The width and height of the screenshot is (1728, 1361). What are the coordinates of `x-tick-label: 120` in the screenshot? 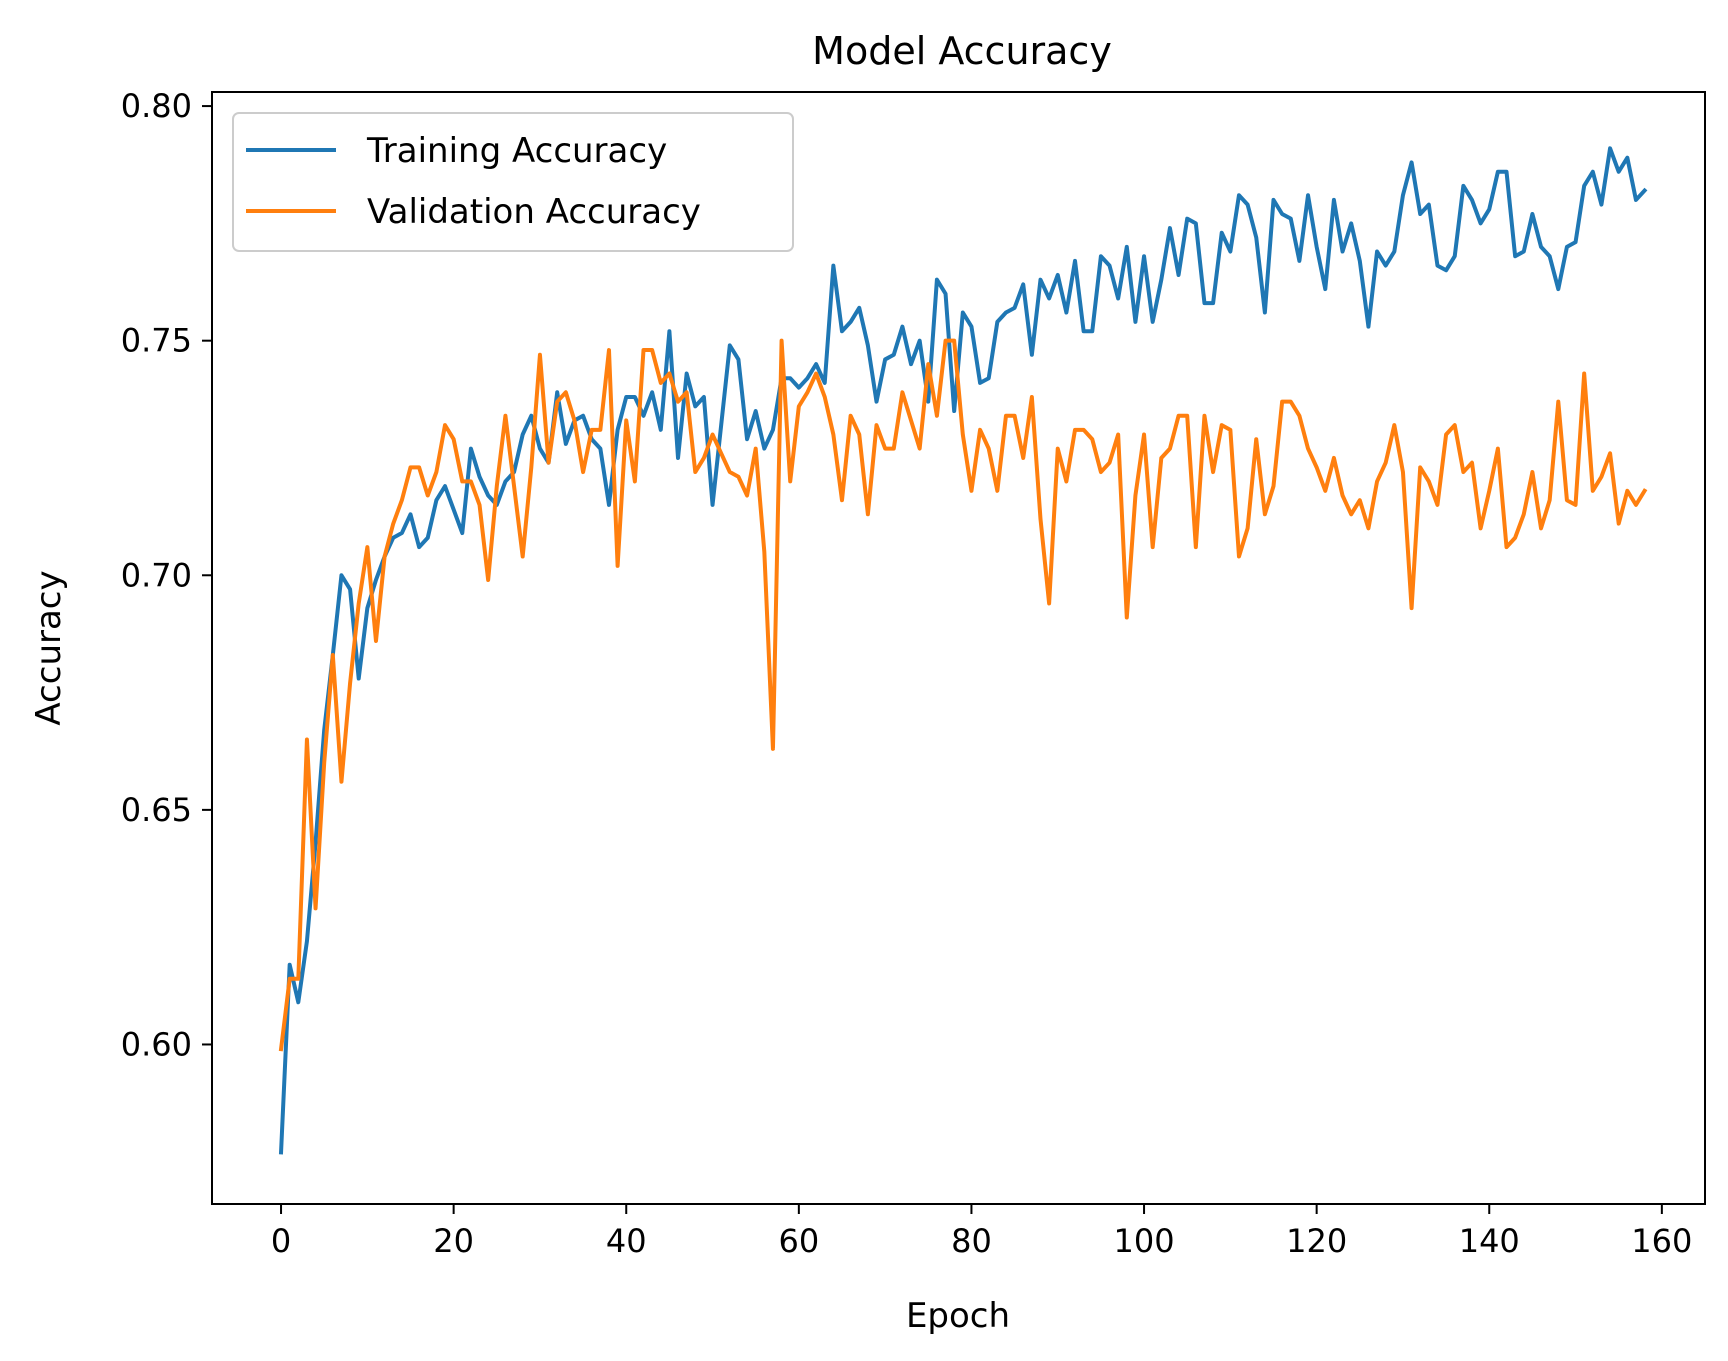 It's located at (1316, 1241).